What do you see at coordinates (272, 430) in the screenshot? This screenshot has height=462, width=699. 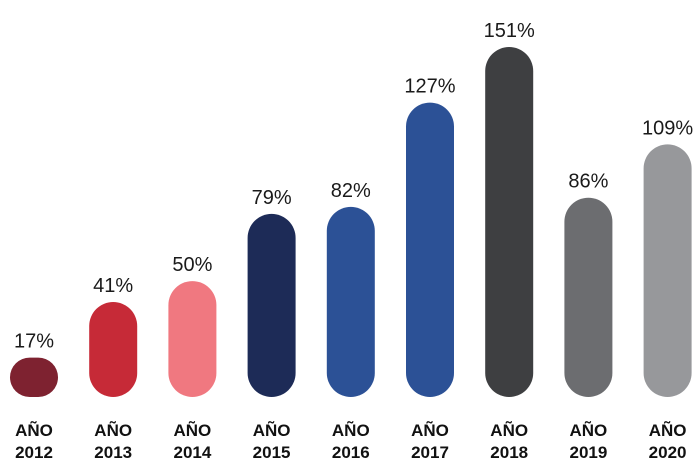 I see `category-label-prefix-2015: AÑO` at bounding box center [272, 430].